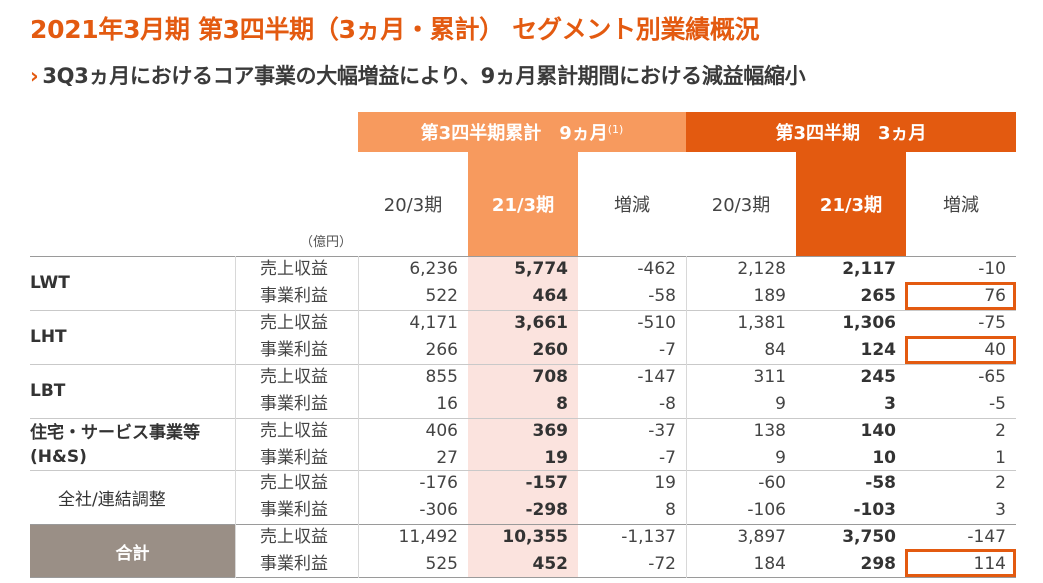 The width and height of the screenshot is (1043, 583). What do you see at coordinates (550, 350) in the screenshot?
I see `value-cell: 260` at bounding box center [550, 350].